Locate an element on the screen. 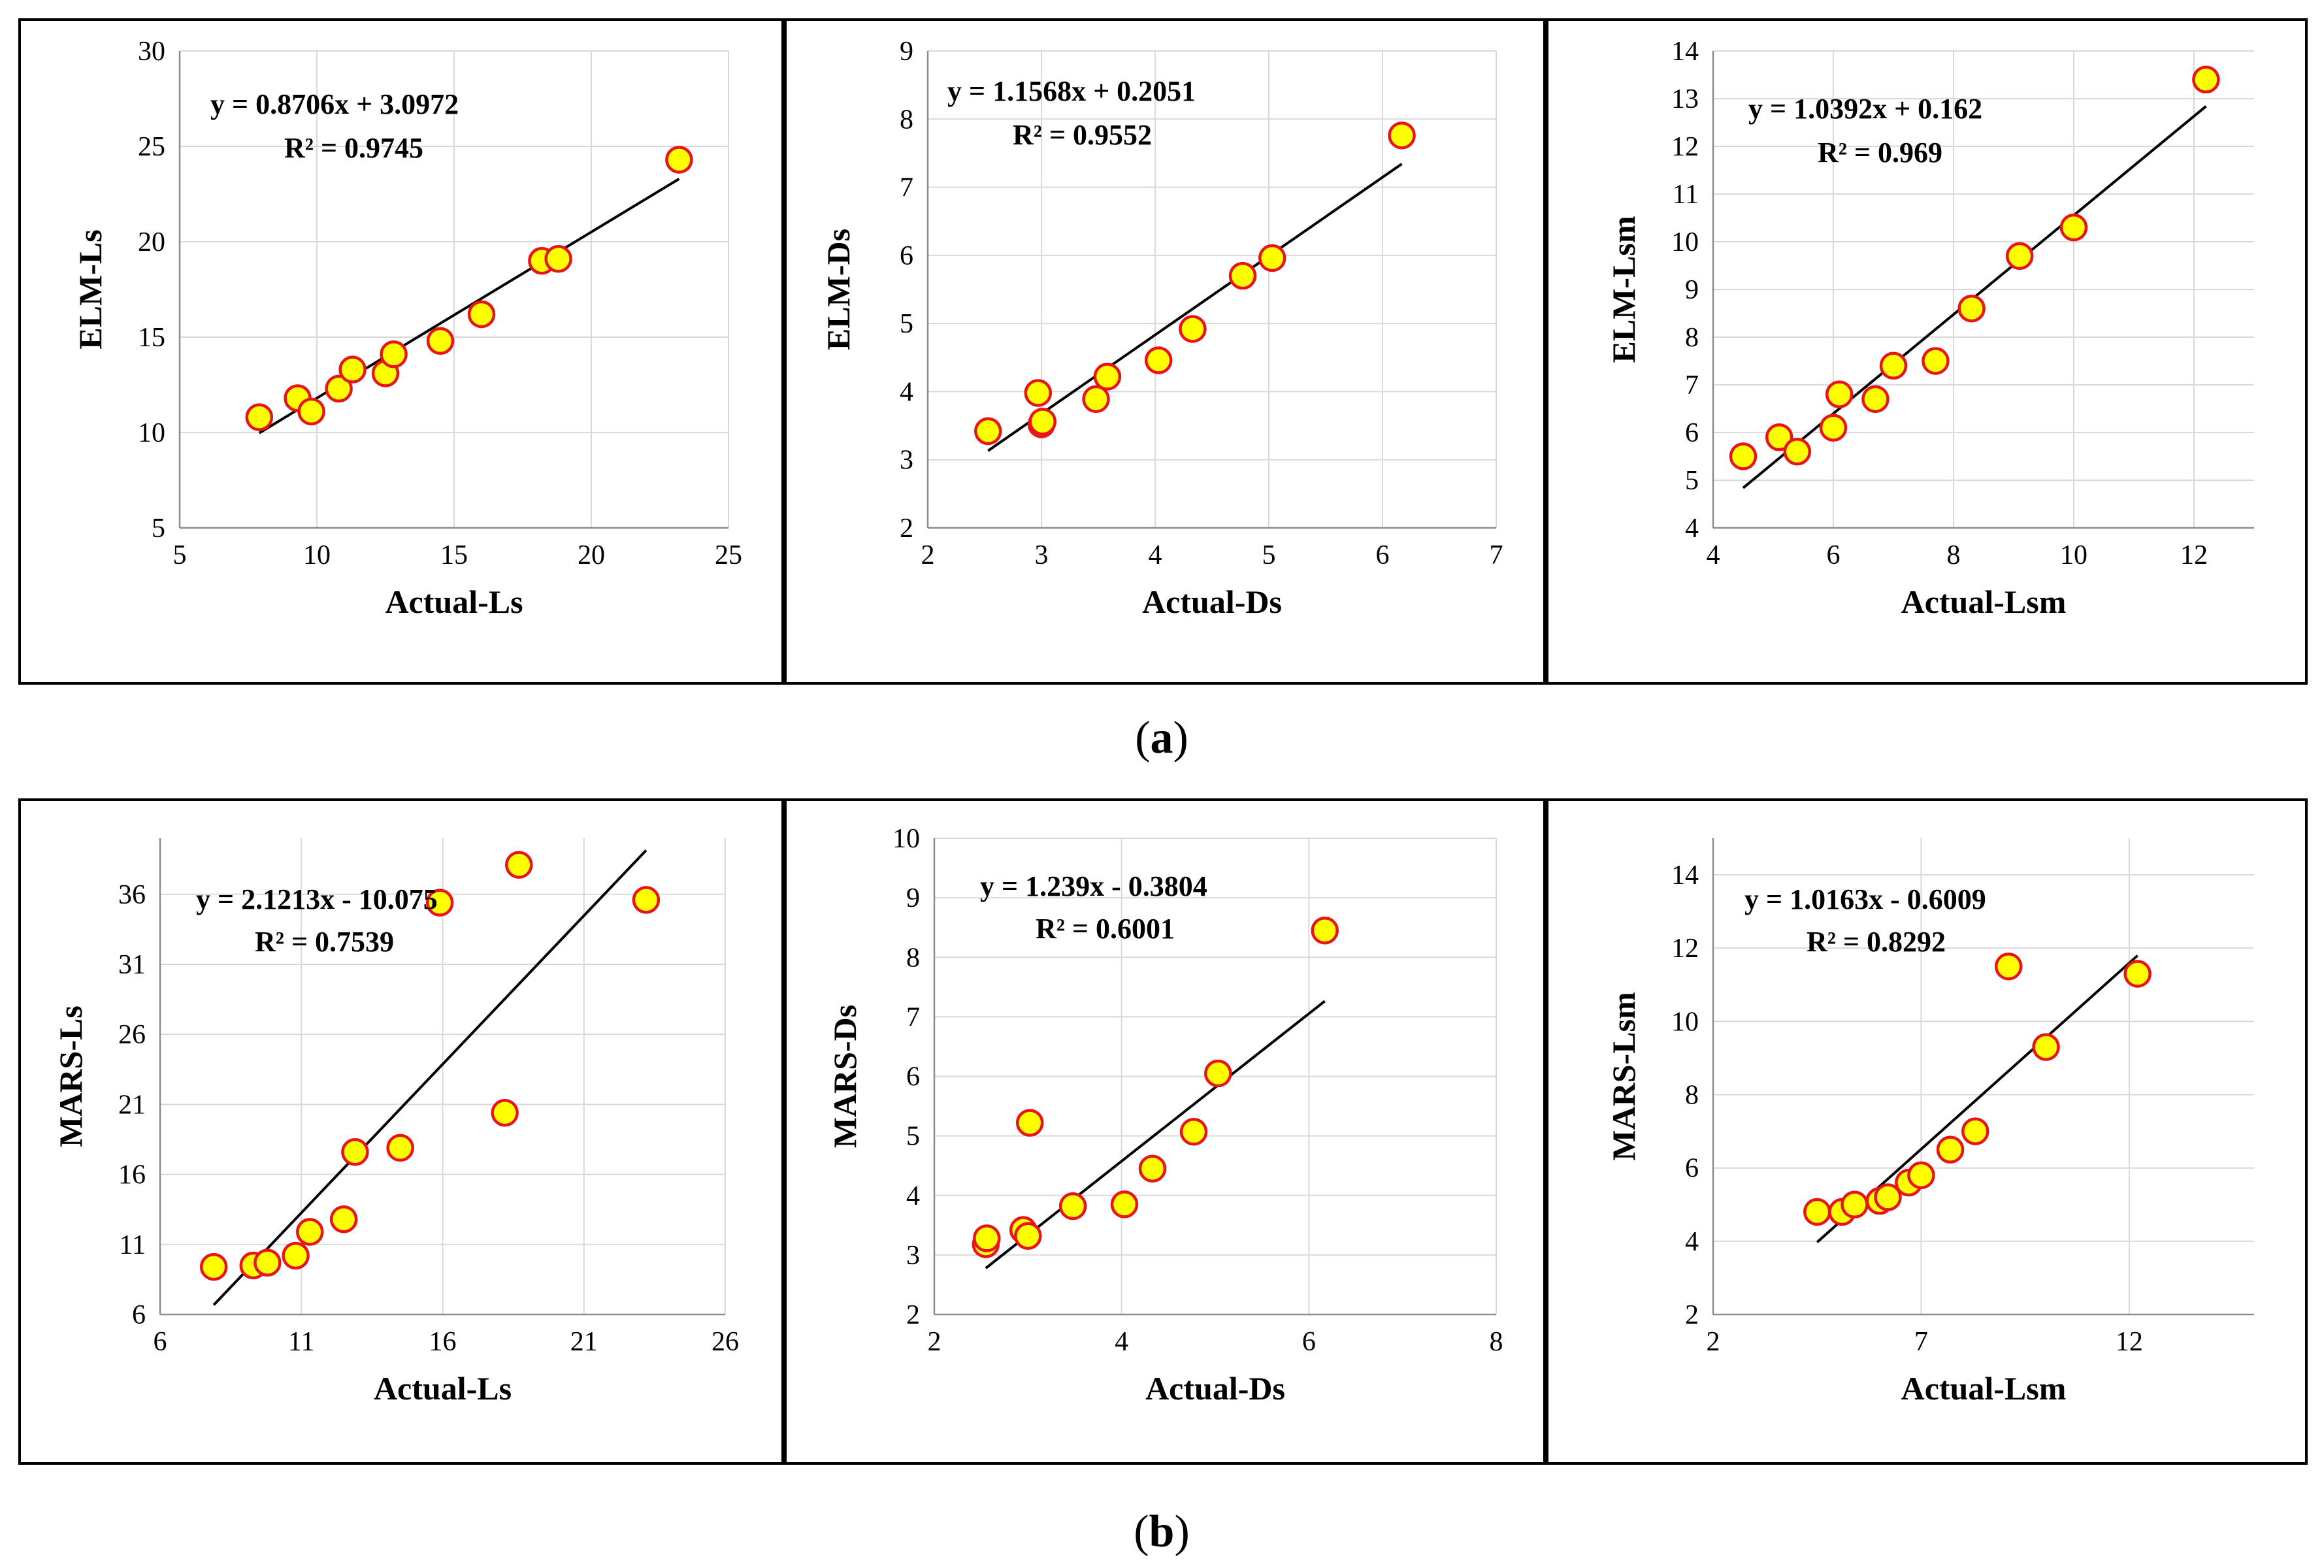 The width and height of the screenshot is (2324, 1568). x-tick-label: 11 is located at coordinates (301, 1342).